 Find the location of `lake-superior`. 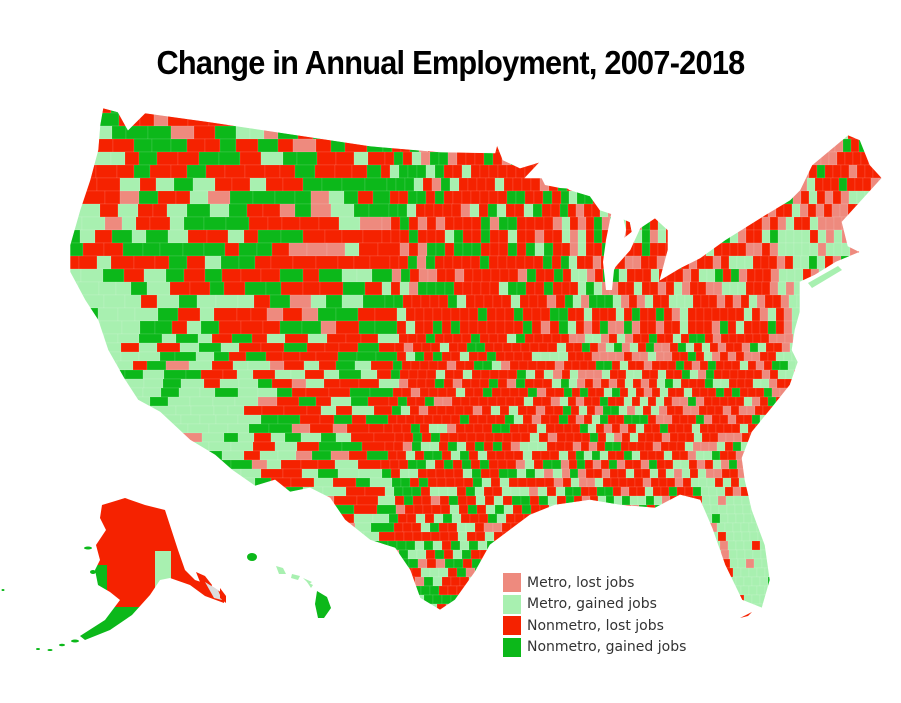

lake-superior is located at coordinates (575, 179).